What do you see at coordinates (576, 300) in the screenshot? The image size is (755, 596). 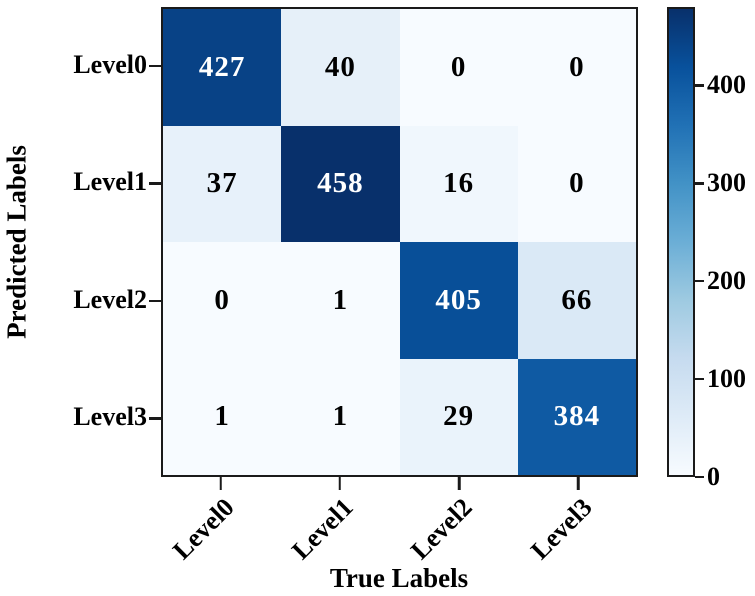 I see `matrix-cell: 66` at bounding box center [576, 300].